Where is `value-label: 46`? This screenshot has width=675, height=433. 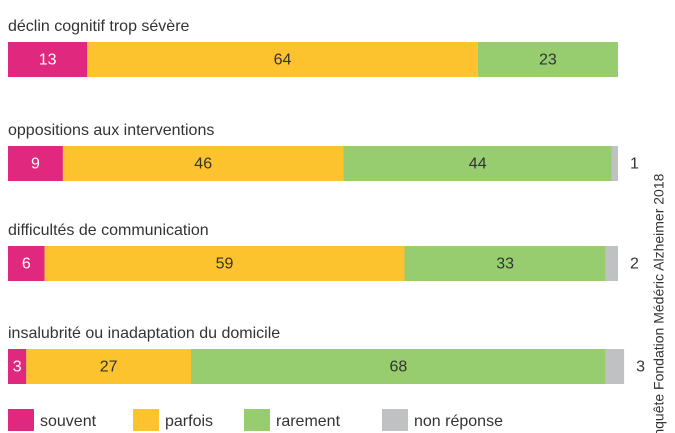
value-label: 46 is located at coordinates (203, 164).